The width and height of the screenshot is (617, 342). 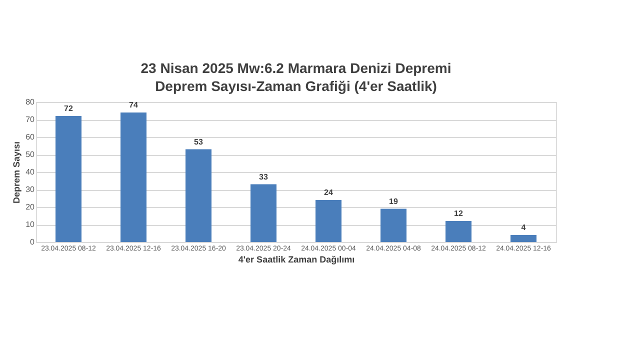 What do you see at coordinates (31, 189) in the screenshot?
I see `y-tick-label: 30` at bounding box center [31, 189].